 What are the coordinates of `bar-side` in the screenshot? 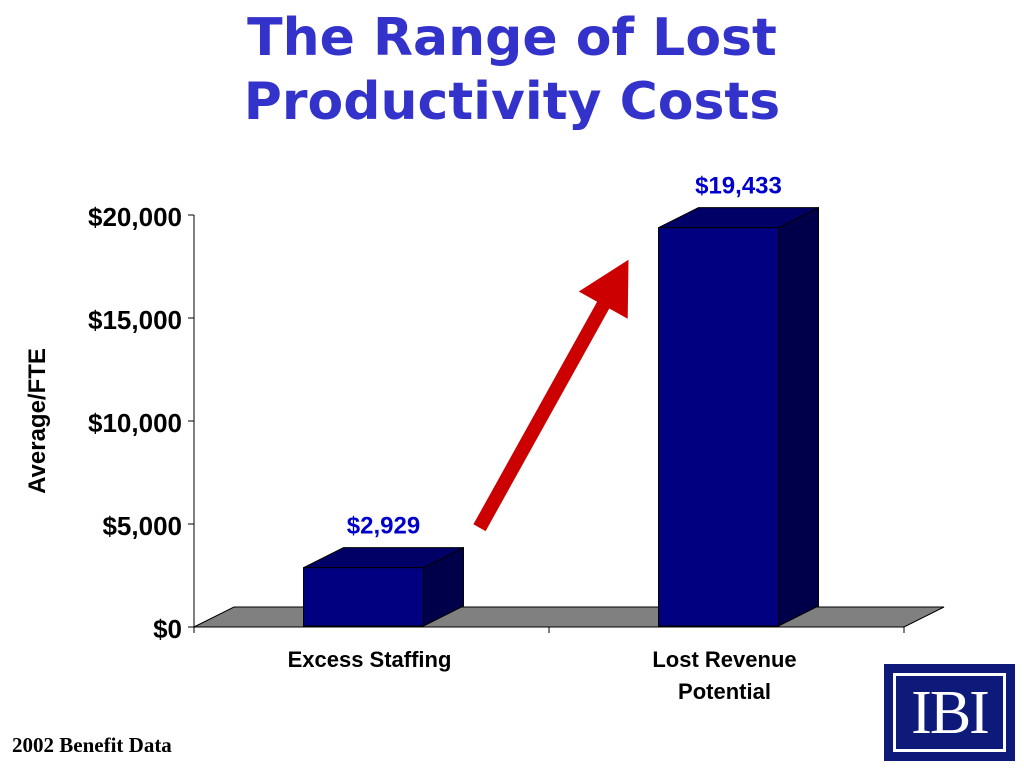 It's located at (798, 416).